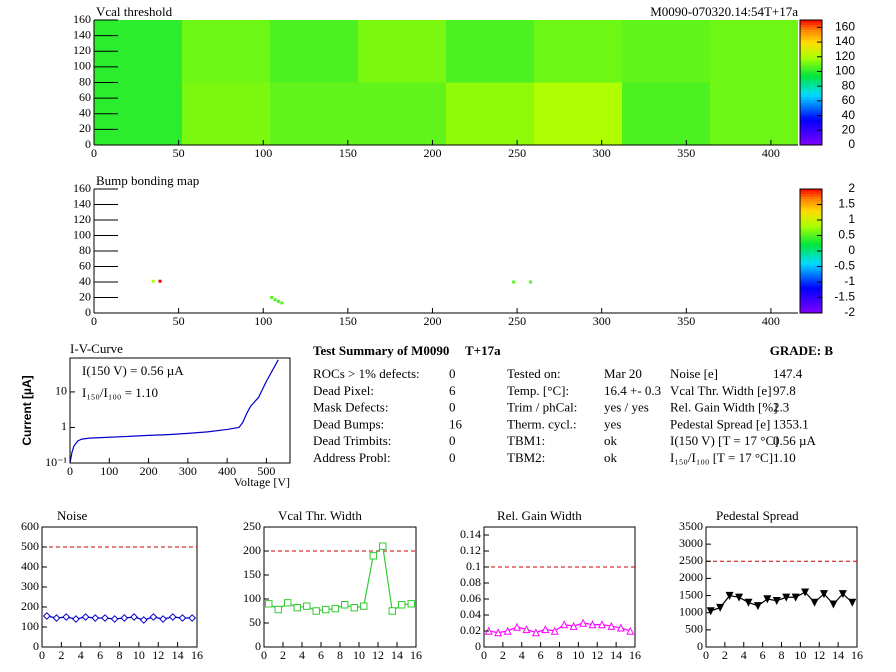 The width and height of the screenshot is (896, 672). Describe the element at coordinates (849, 281) in the screenshot. I see `colorbar-label: -1` at that location.